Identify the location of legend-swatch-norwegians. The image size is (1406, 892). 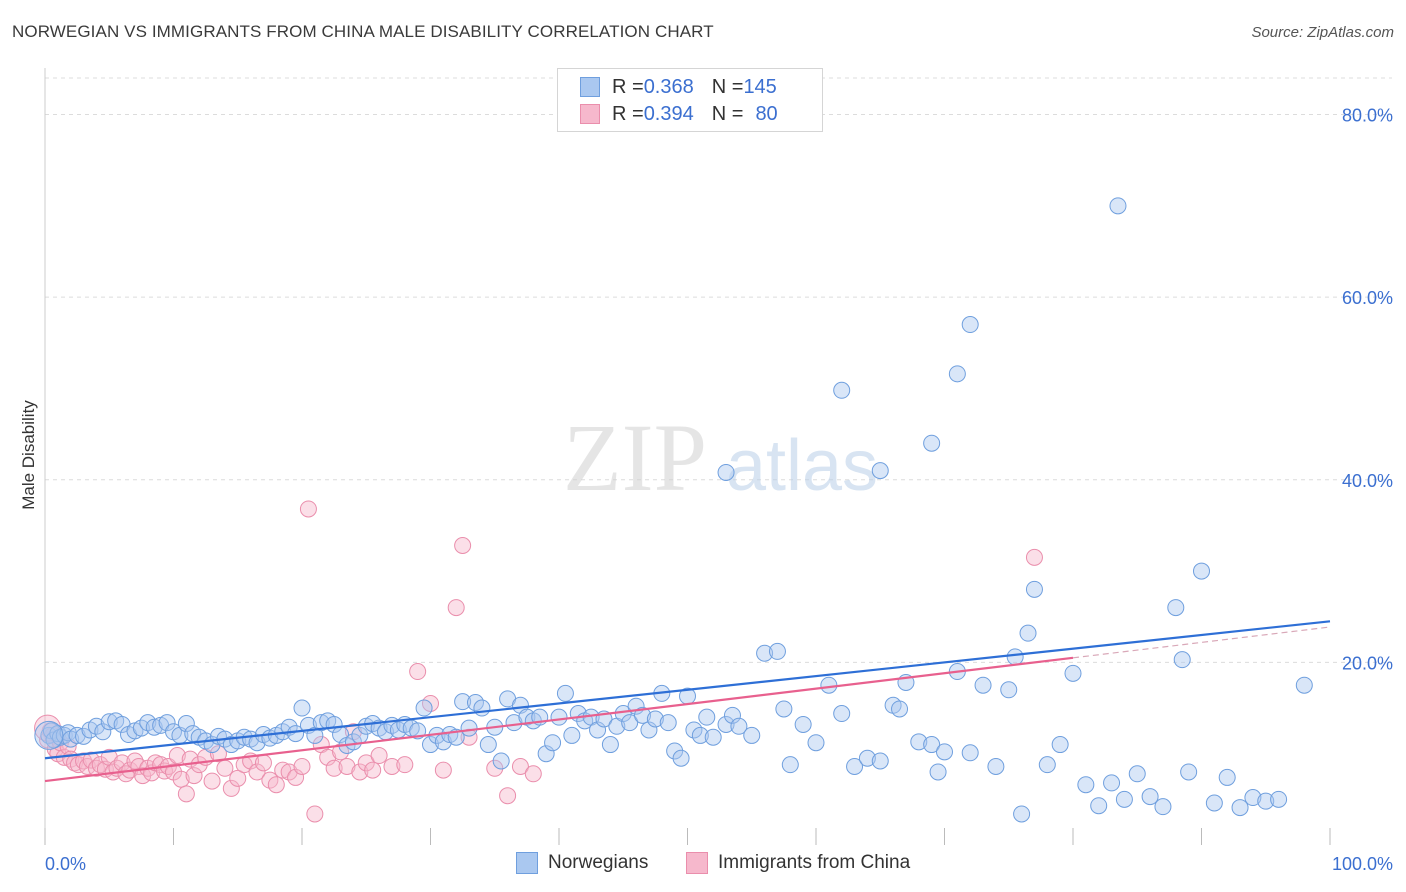
(527, 863).